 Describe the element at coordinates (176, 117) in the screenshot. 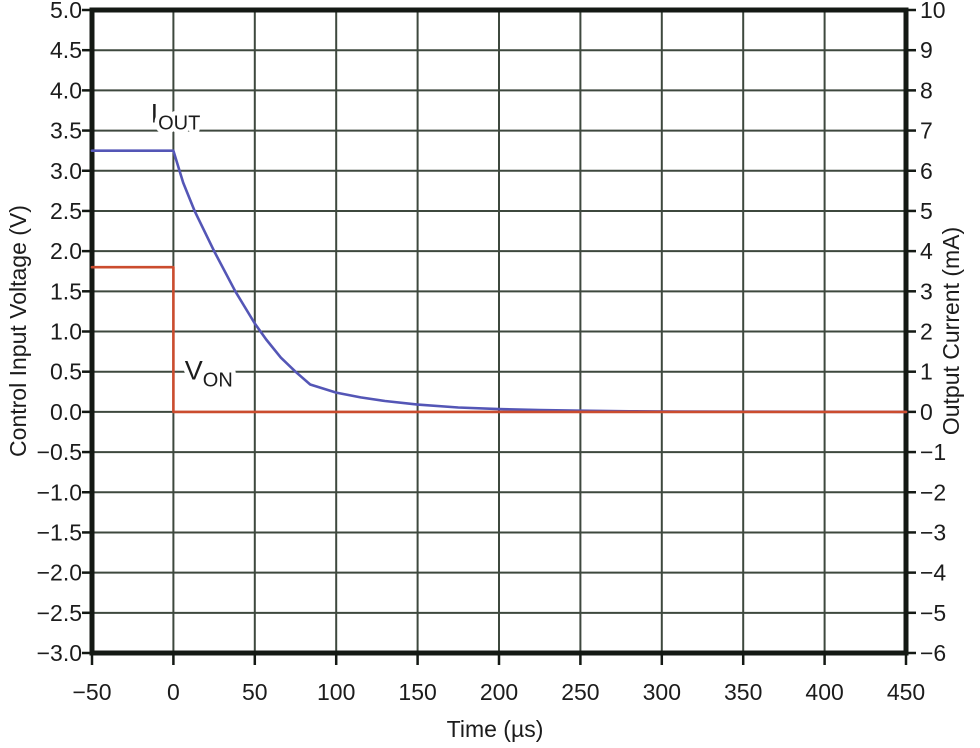

I see `series-label-iout: IOUT` at that location.